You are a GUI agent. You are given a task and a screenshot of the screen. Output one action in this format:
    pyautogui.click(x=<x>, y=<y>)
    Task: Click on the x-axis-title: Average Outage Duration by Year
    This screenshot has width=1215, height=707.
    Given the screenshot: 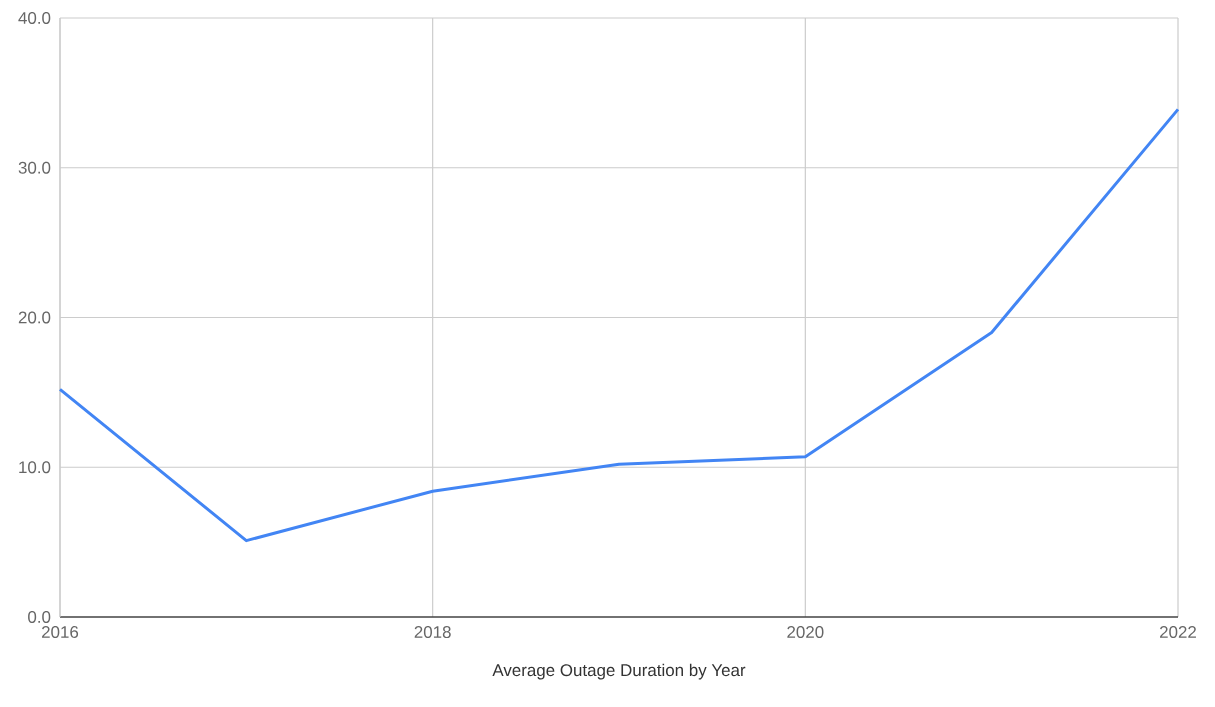 What is the action you would take?
    pyautogui.click(x=619, y=671)
    